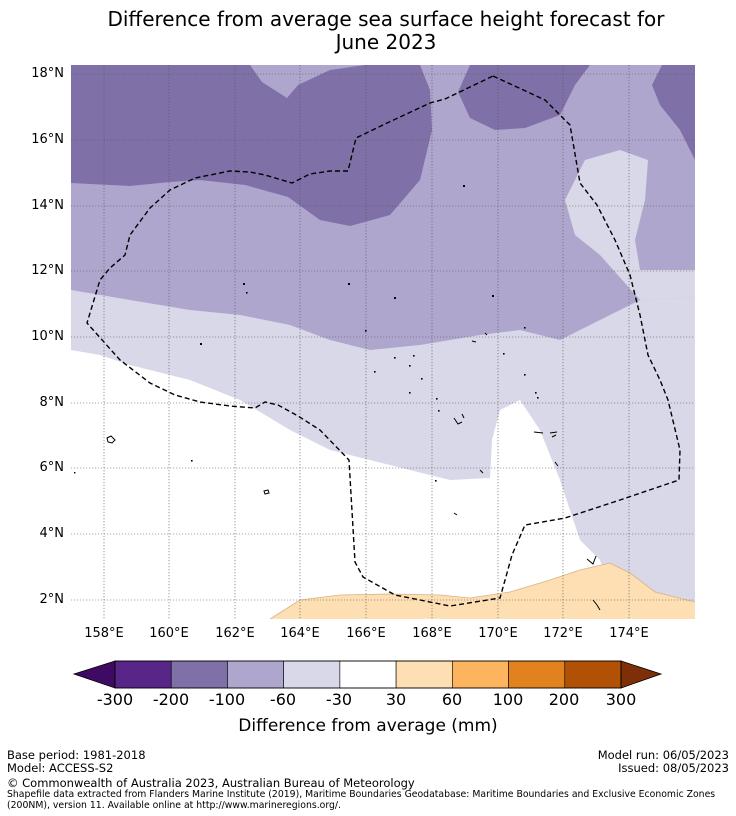  Describe the element at coordinates (169, 633) in the screenshot. I see `lon-tick-160e: 160°E` at that location.